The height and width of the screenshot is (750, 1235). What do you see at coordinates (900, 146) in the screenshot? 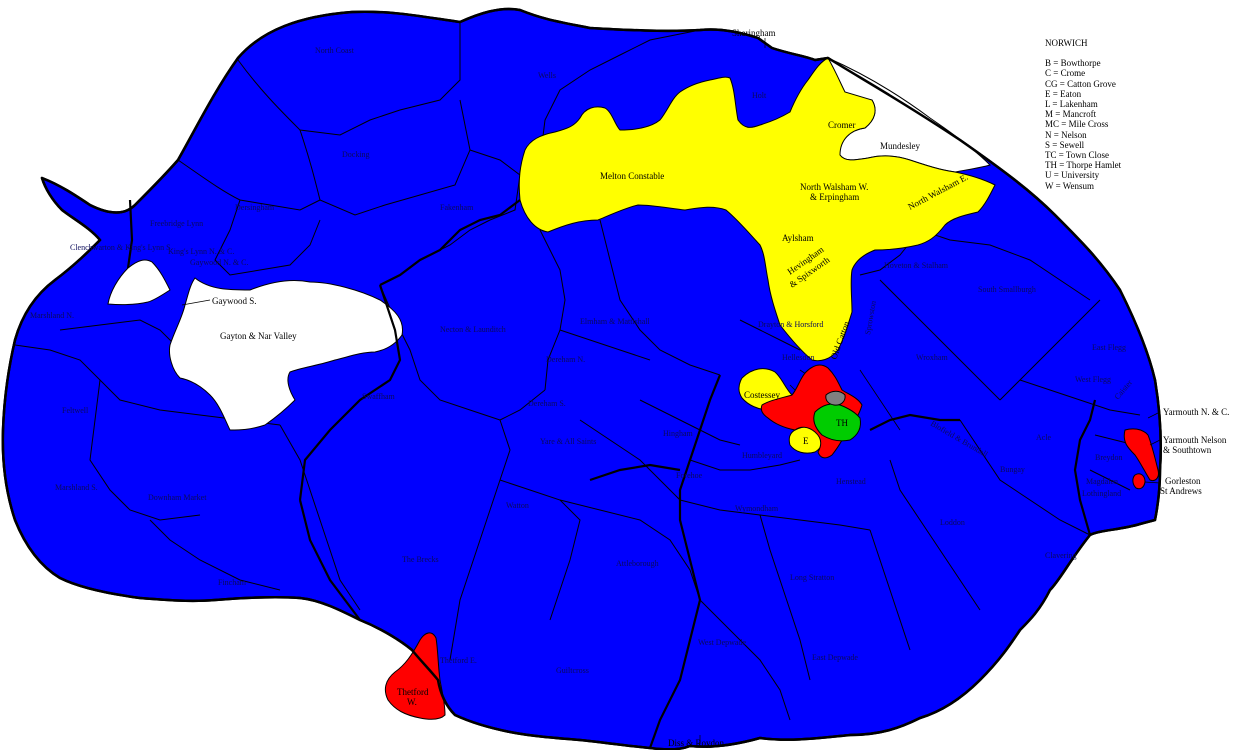
I see `label-mundesley: Mundesley` at bounding box center [900, 146].